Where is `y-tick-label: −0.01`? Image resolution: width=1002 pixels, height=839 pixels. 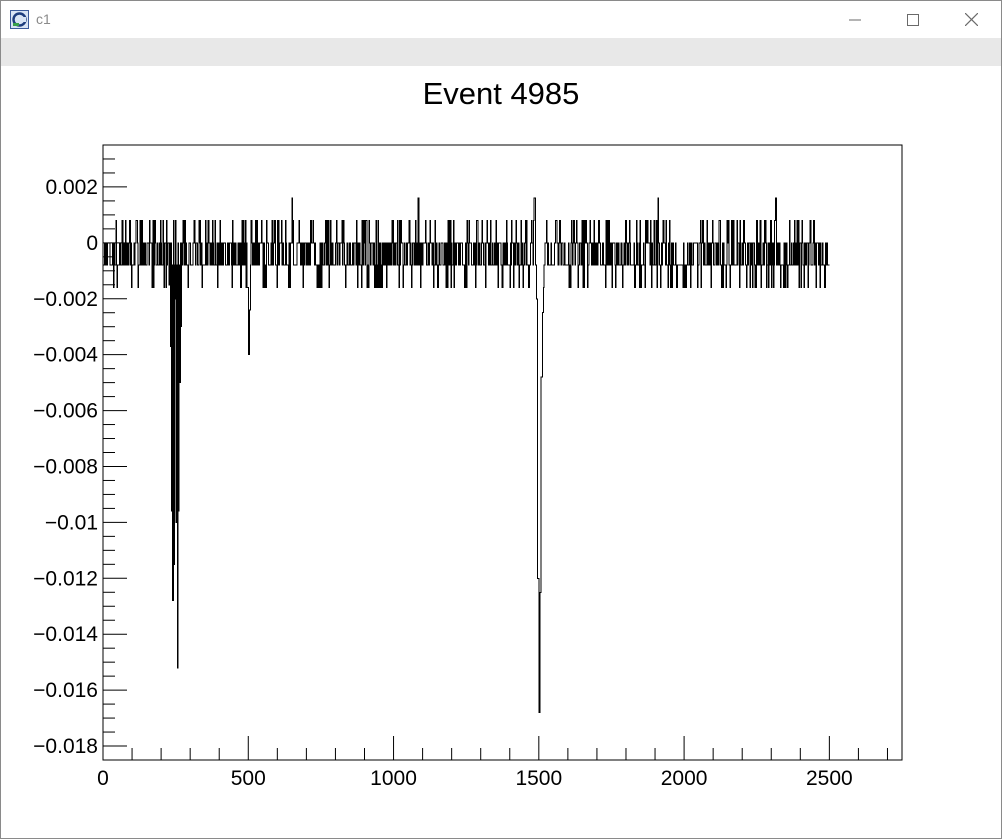
y-tick-label: −0.01 is located at coordinates (71, 522).